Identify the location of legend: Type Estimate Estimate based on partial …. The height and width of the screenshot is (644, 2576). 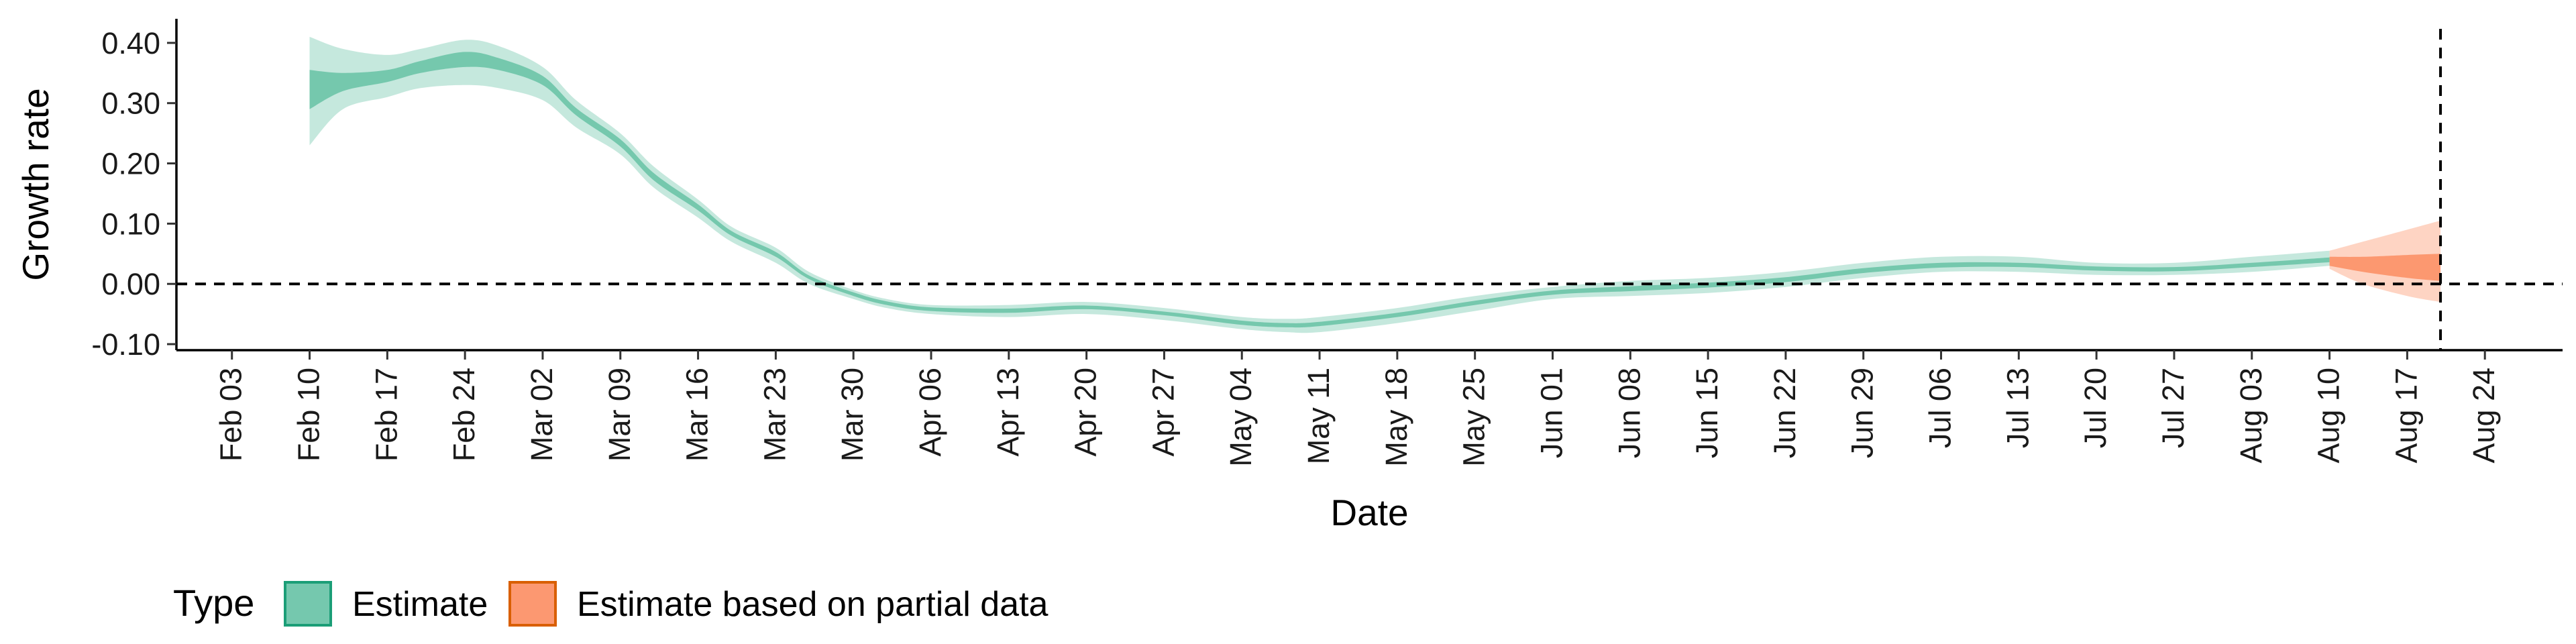
(611, 604).